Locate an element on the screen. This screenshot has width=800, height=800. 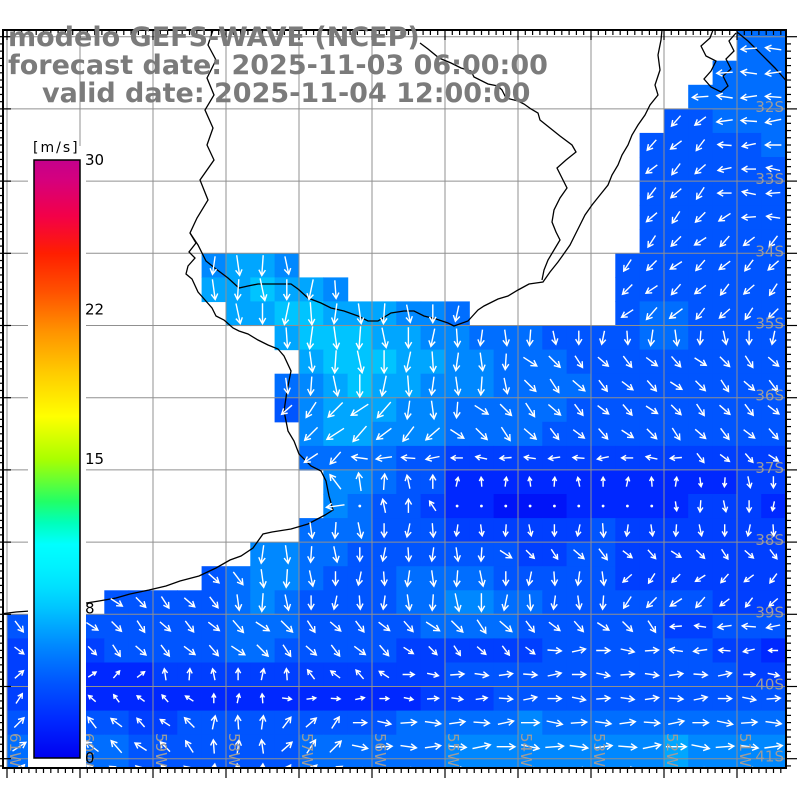
lat-label: 34S is located at coordinates (769, 251).